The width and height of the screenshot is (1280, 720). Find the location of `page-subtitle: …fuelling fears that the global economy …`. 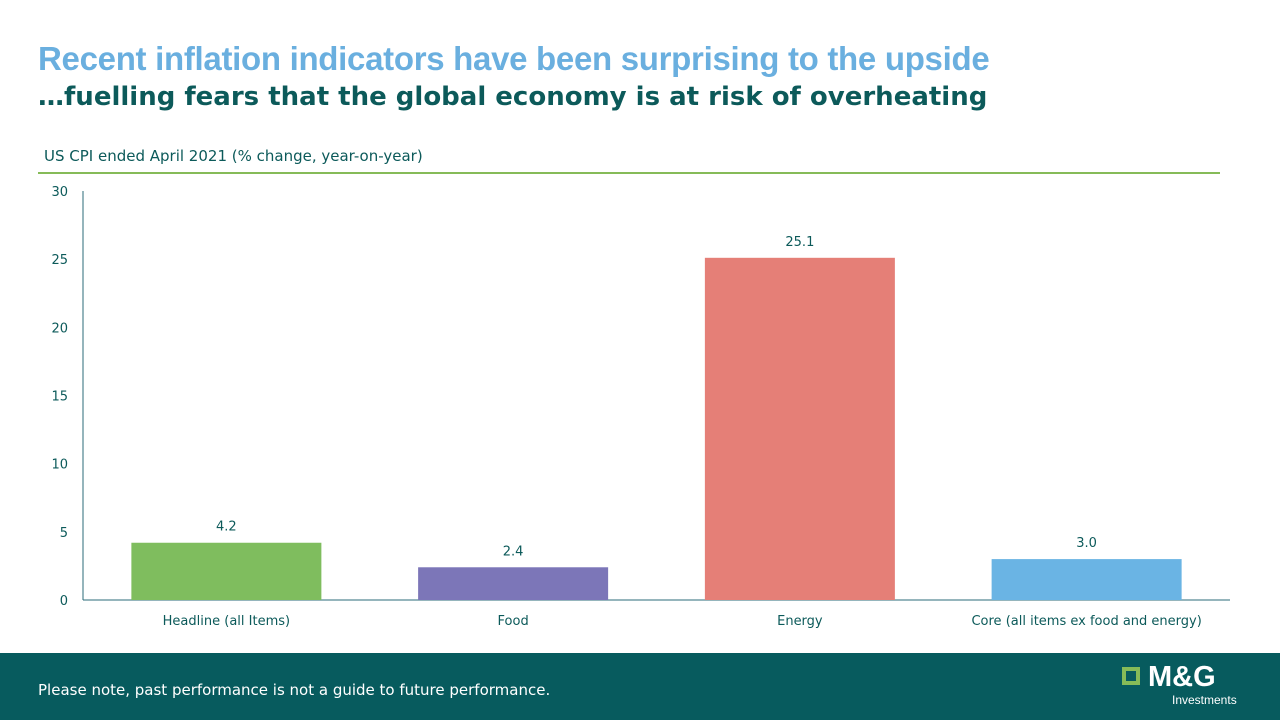

page-subtitle: …fuelling fears that the global economy … is located at coordinates (513, 97).